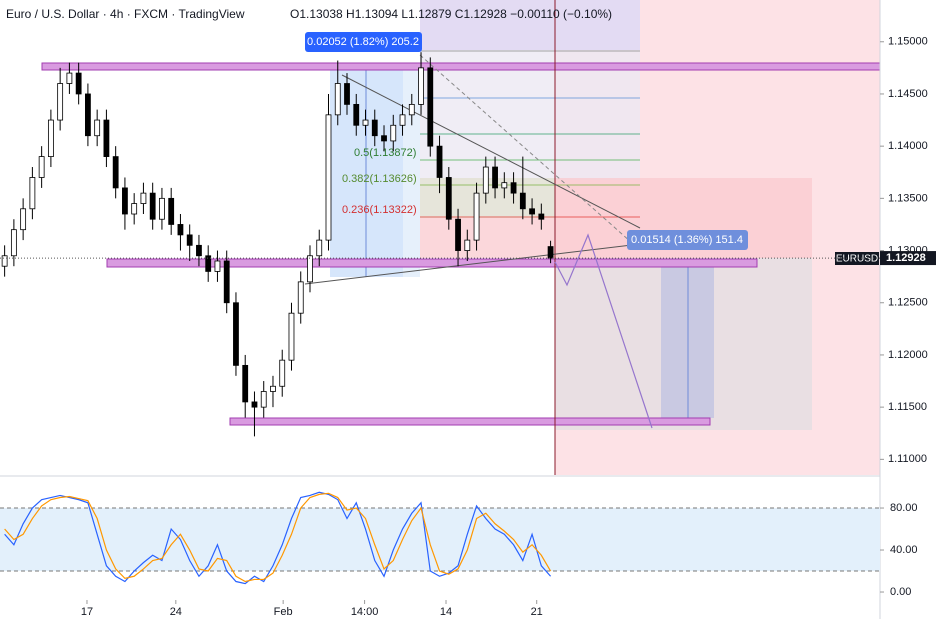  Describe the element at coordinates (904, 550) in the screenshot. I see `y-tick-label: 40.00` at that location.